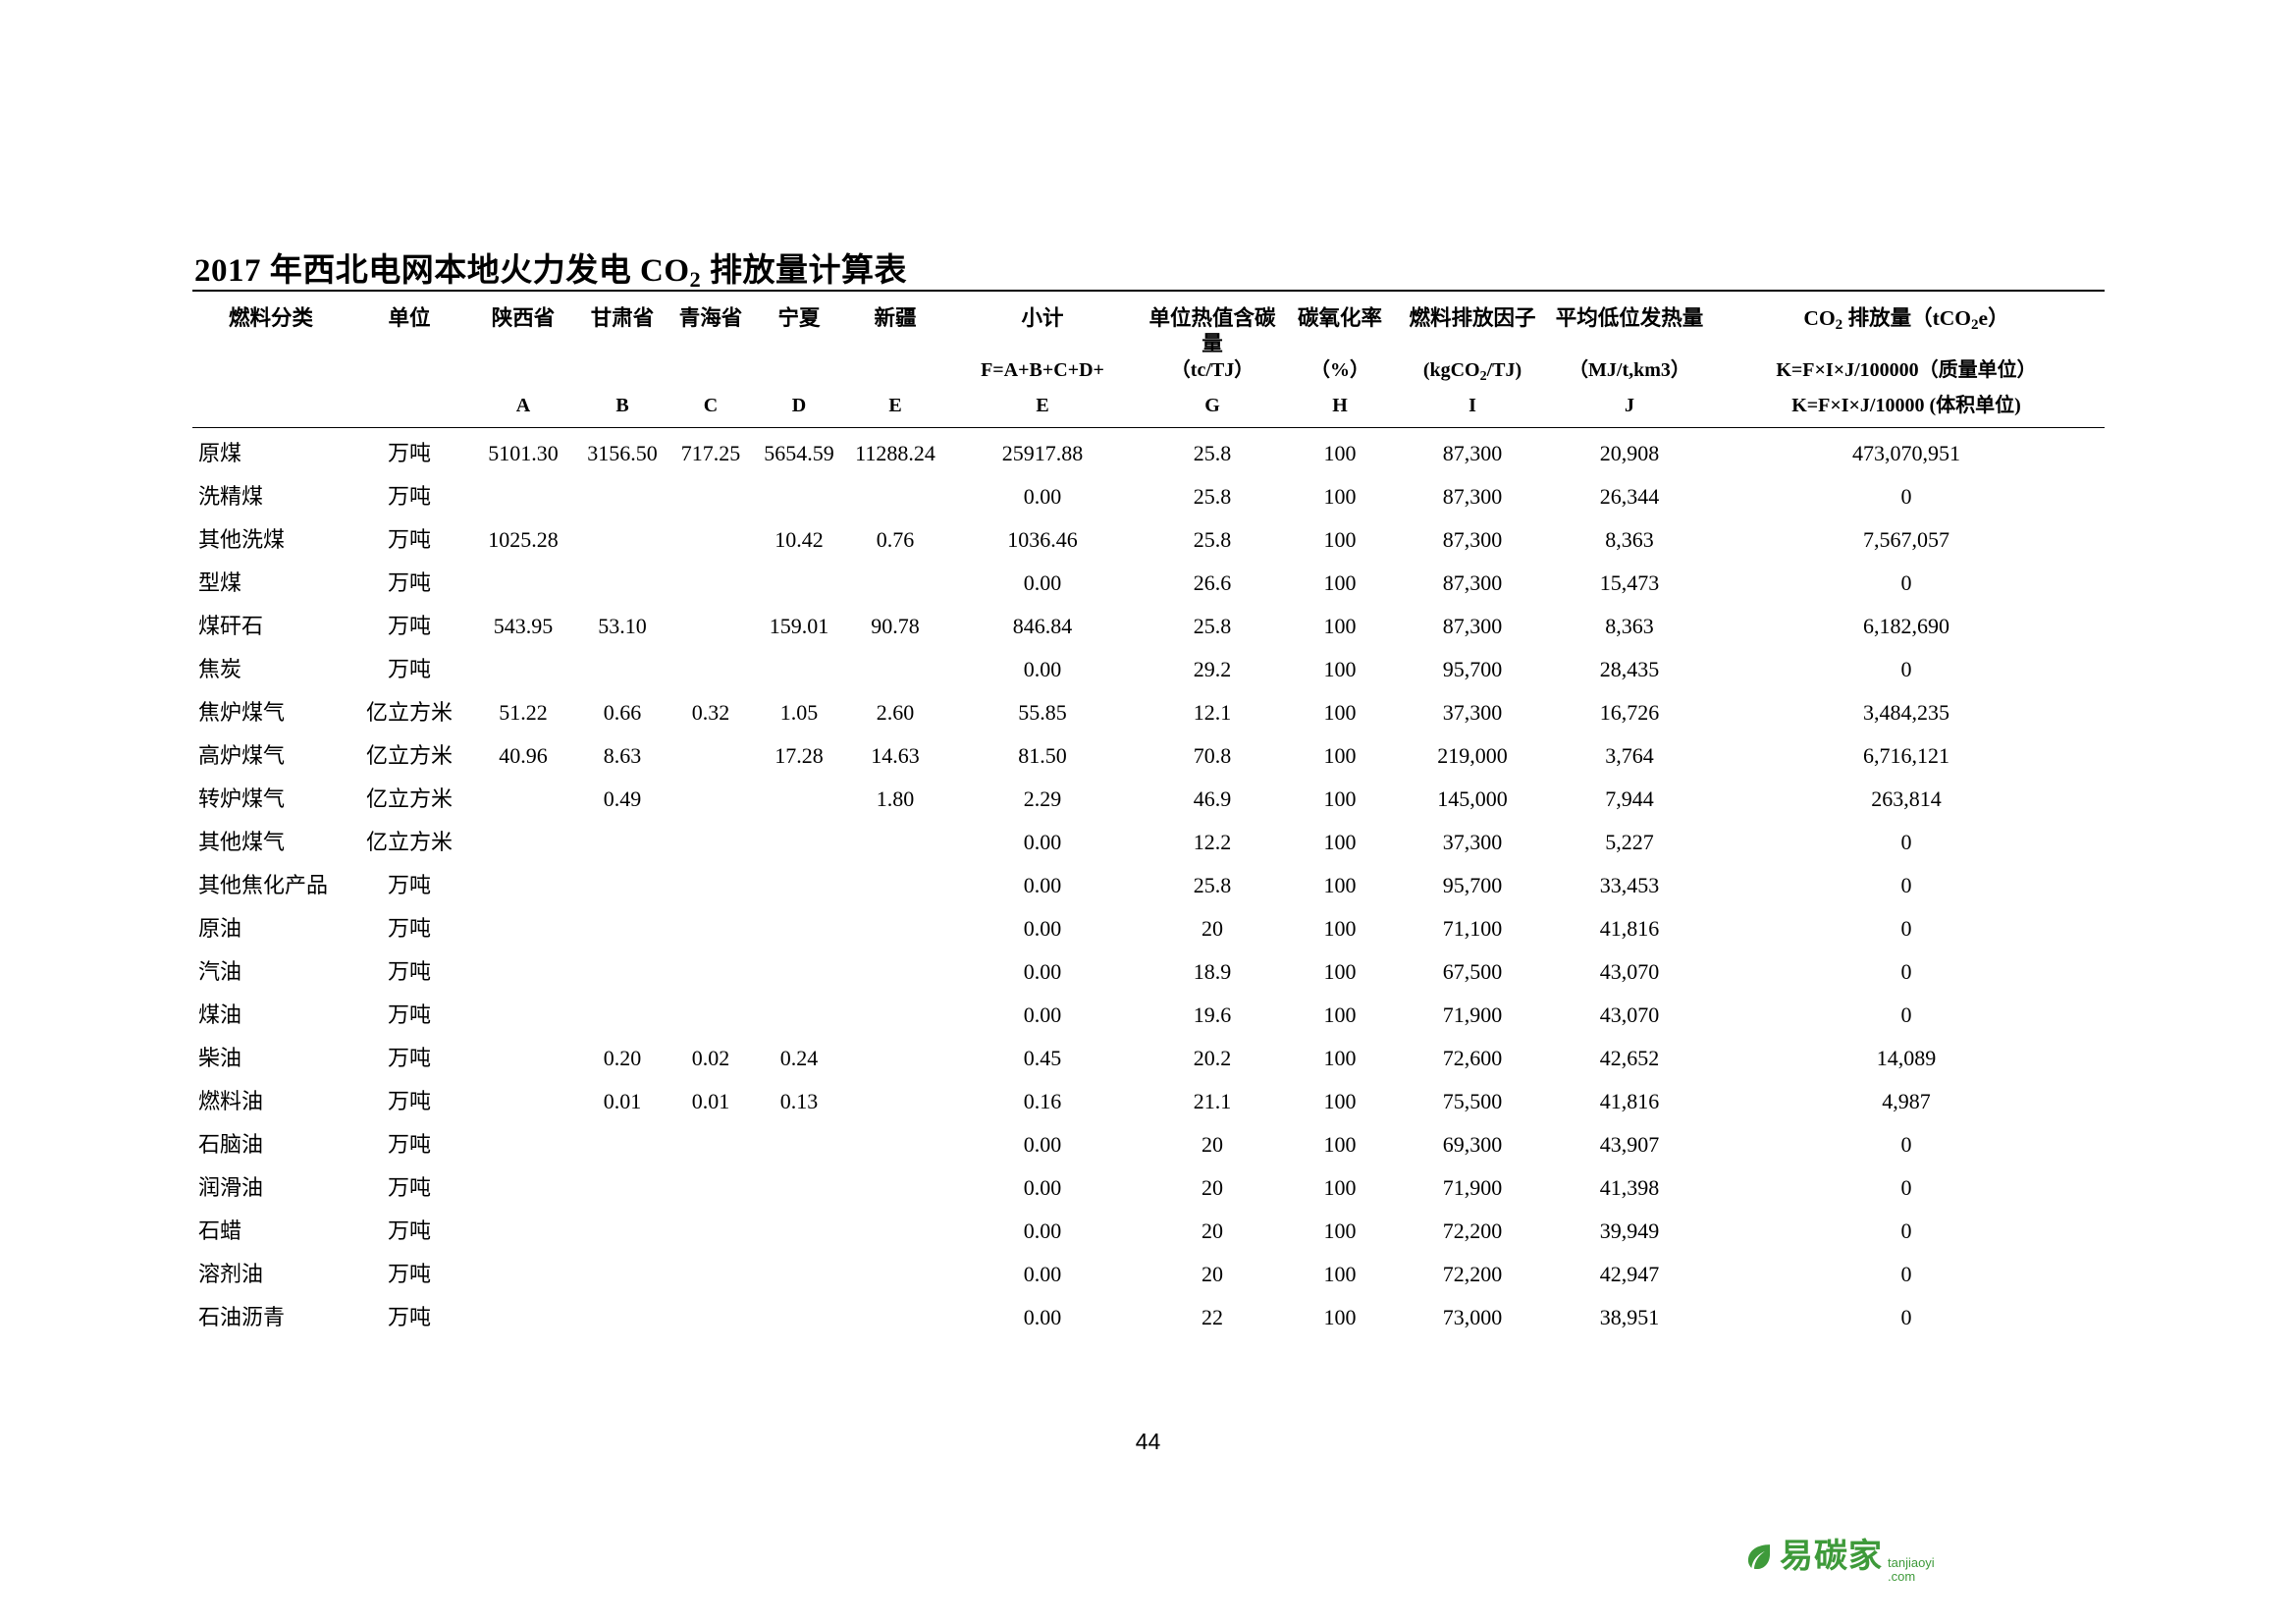 This screenshot has height=1624, width=2296. Describe the element at coordinates (1629, 405) in the screenshot. I see `column-header-line3: J` at that location.